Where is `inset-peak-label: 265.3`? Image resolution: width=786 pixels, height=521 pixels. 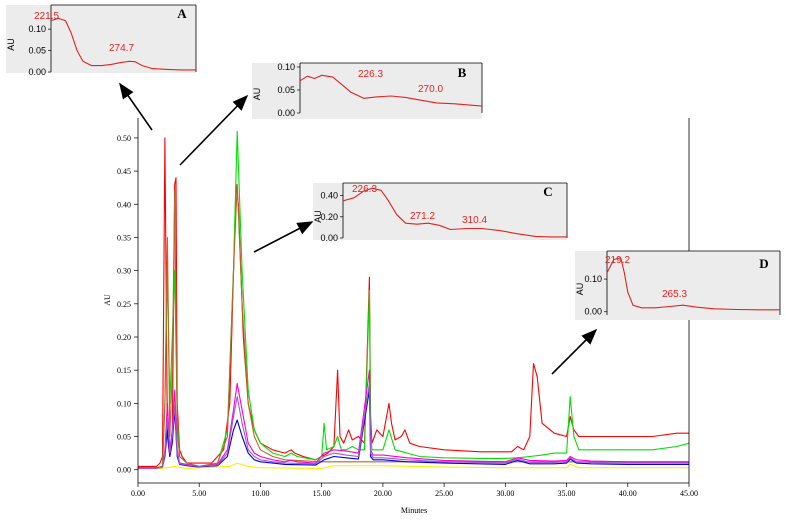 inset-peak-label: 265.3 is located at coordinates (674, 294).